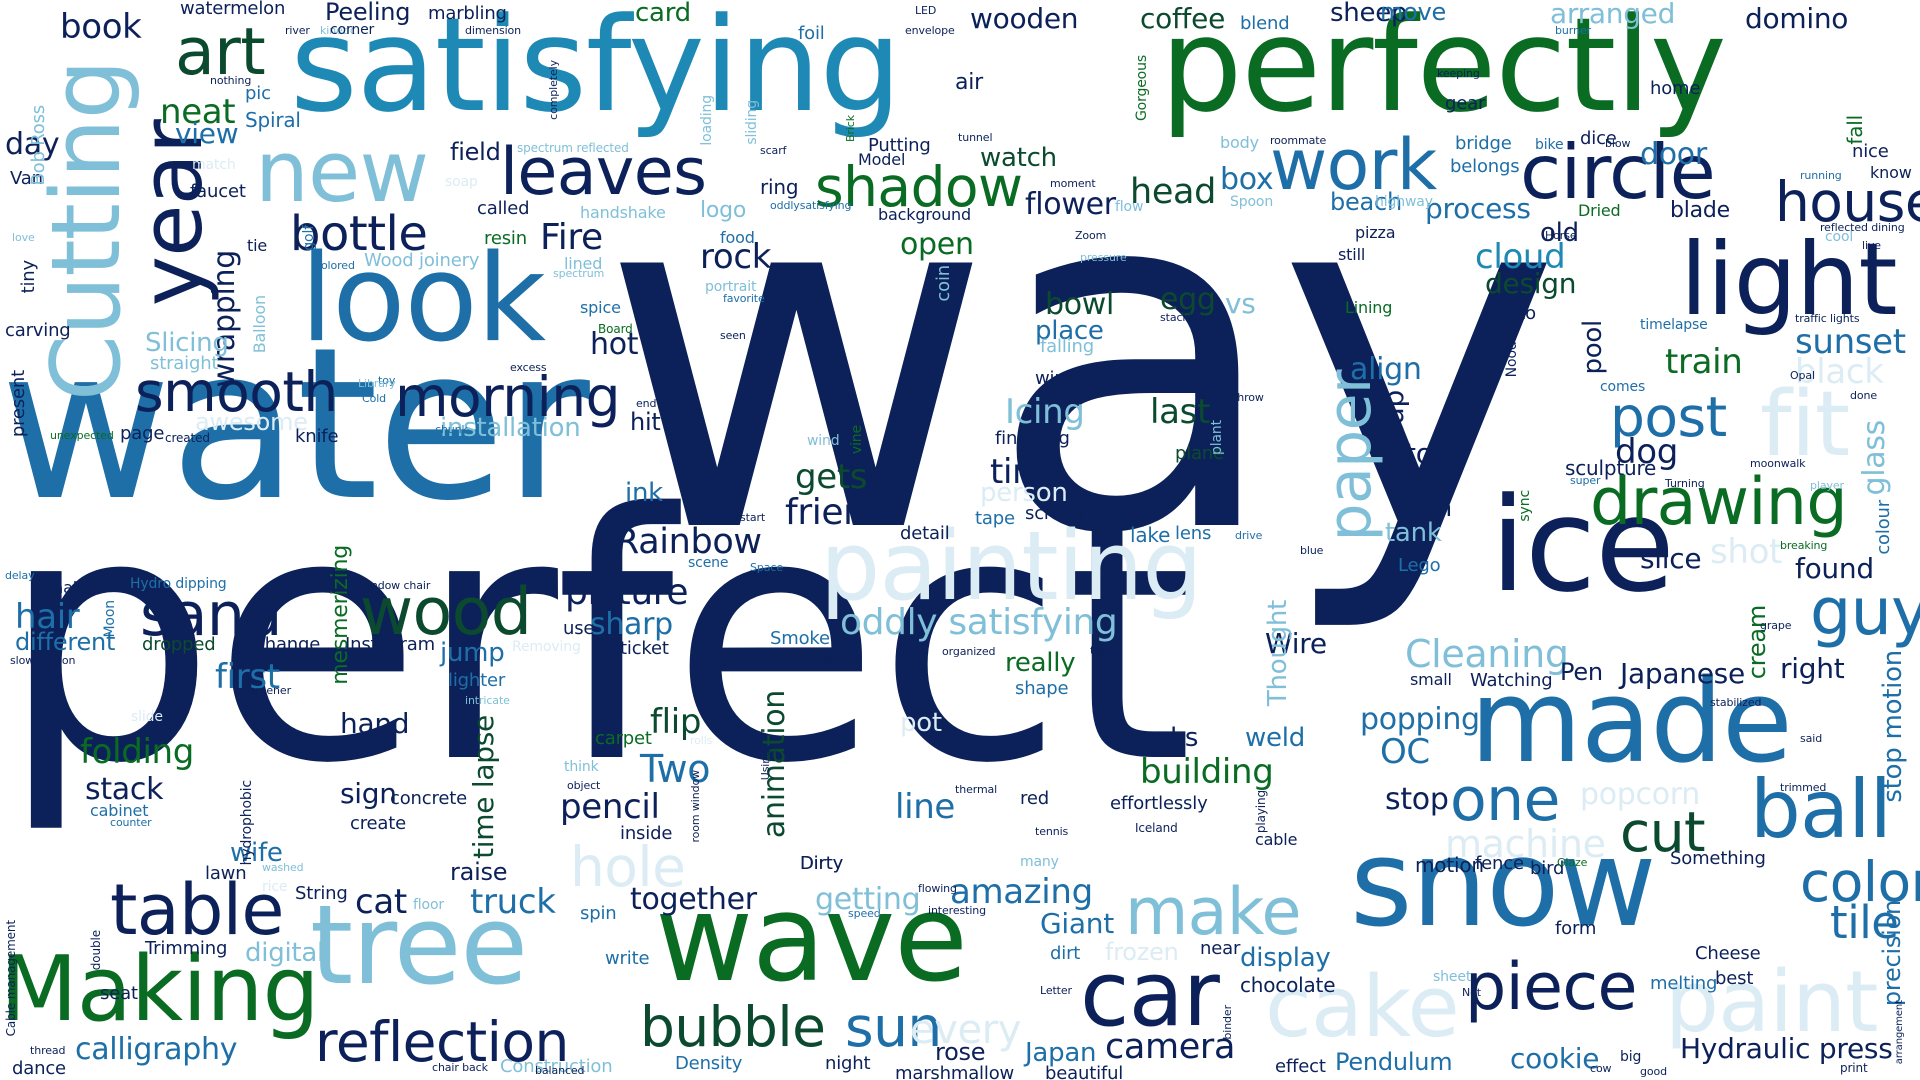 The width and height of the screenshot is (1920, 1080). I want to click on cloud-word: Construction, so click(556, 1066).